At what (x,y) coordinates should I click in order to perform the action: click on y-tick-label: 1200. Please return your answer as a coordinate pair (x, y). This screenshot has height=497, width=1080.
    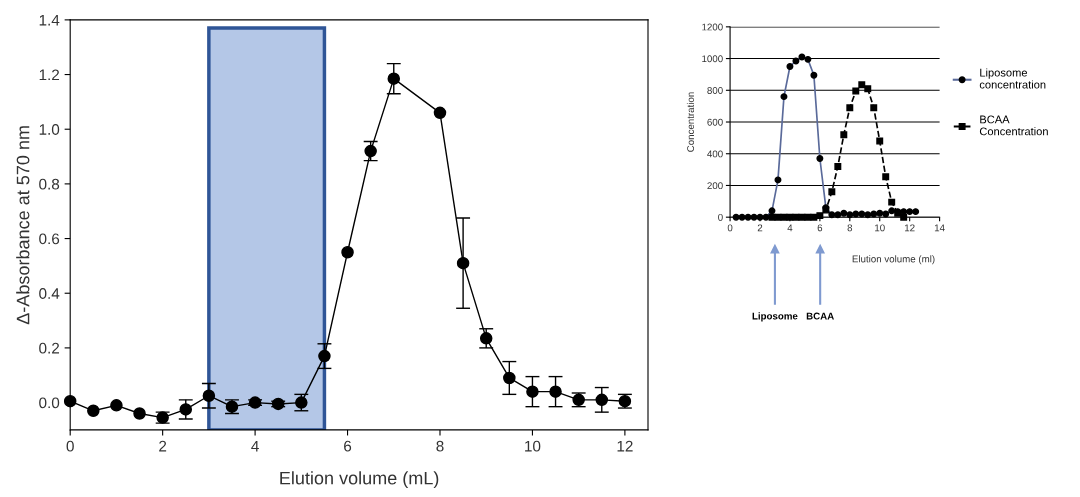
    Looking at the image, I should click on (712, 27).